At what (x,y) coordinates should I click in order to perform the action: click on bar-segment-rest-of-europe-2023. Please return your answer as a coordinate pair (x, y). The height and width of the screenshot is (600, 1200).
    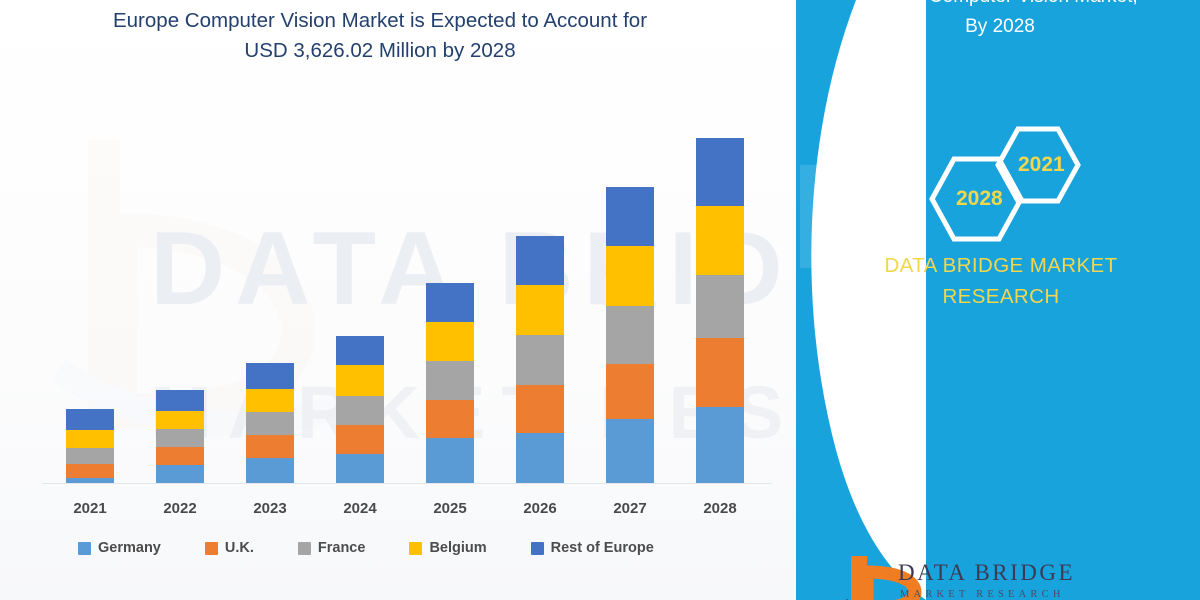
    Looking at the image, I should click on (270, 376).